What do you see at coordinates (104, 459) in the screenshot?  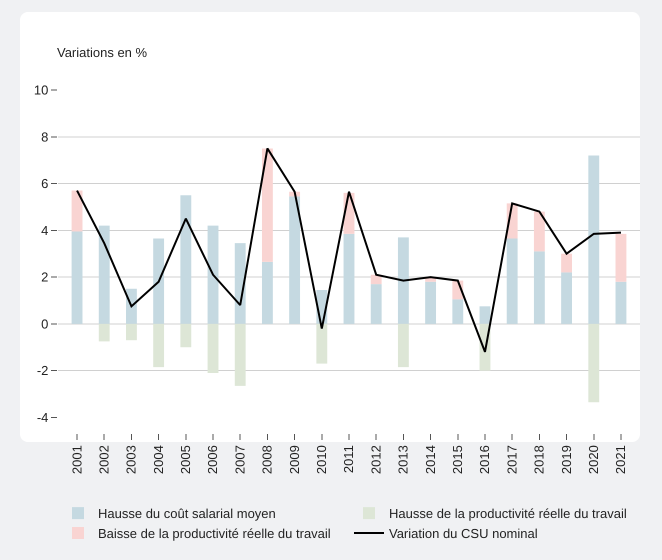 I see `x-tick-label: 2002` at bounding box center [104, 459].